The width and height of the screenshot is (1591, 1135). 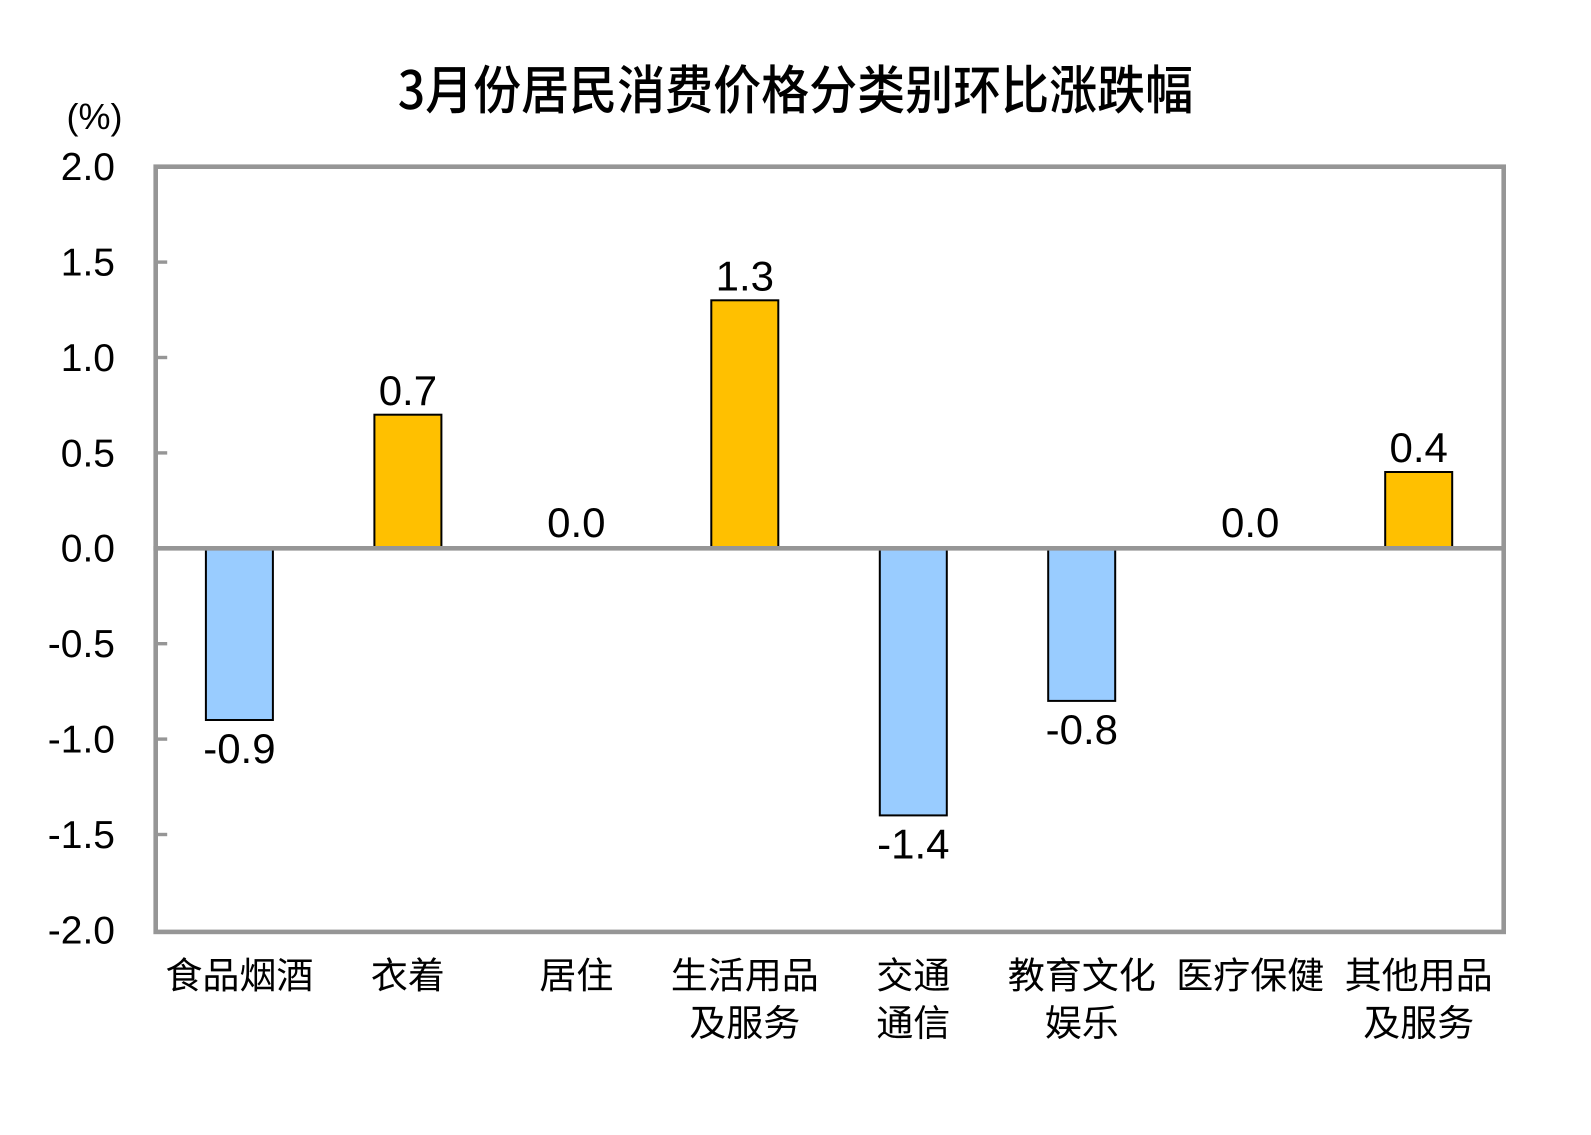 I want to click on svg-text: 0.7, so click(x=408, y=390).